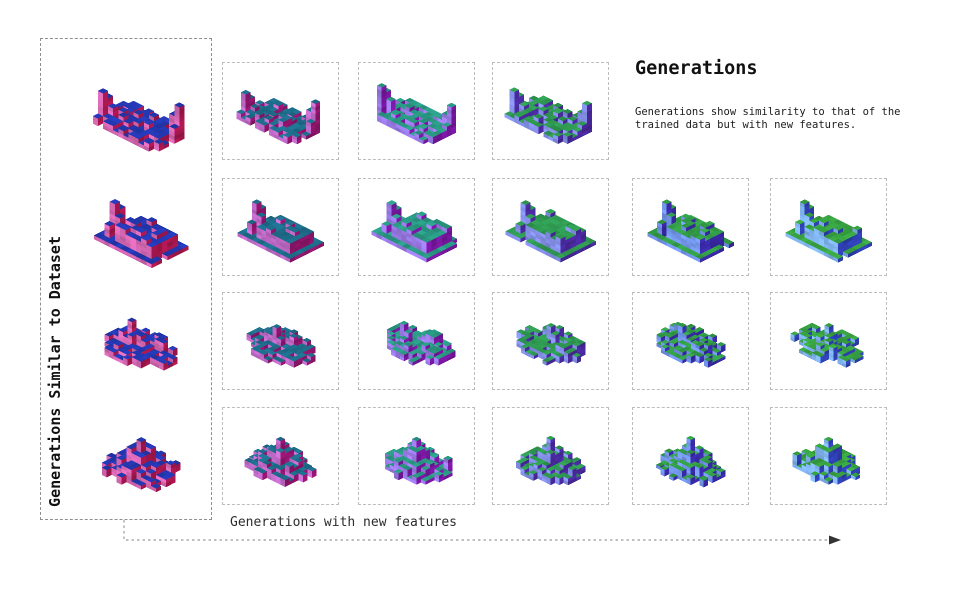 This screenshot has width=960, height=600. I want to click on grid-cell-r4c1, so click(280, 456).